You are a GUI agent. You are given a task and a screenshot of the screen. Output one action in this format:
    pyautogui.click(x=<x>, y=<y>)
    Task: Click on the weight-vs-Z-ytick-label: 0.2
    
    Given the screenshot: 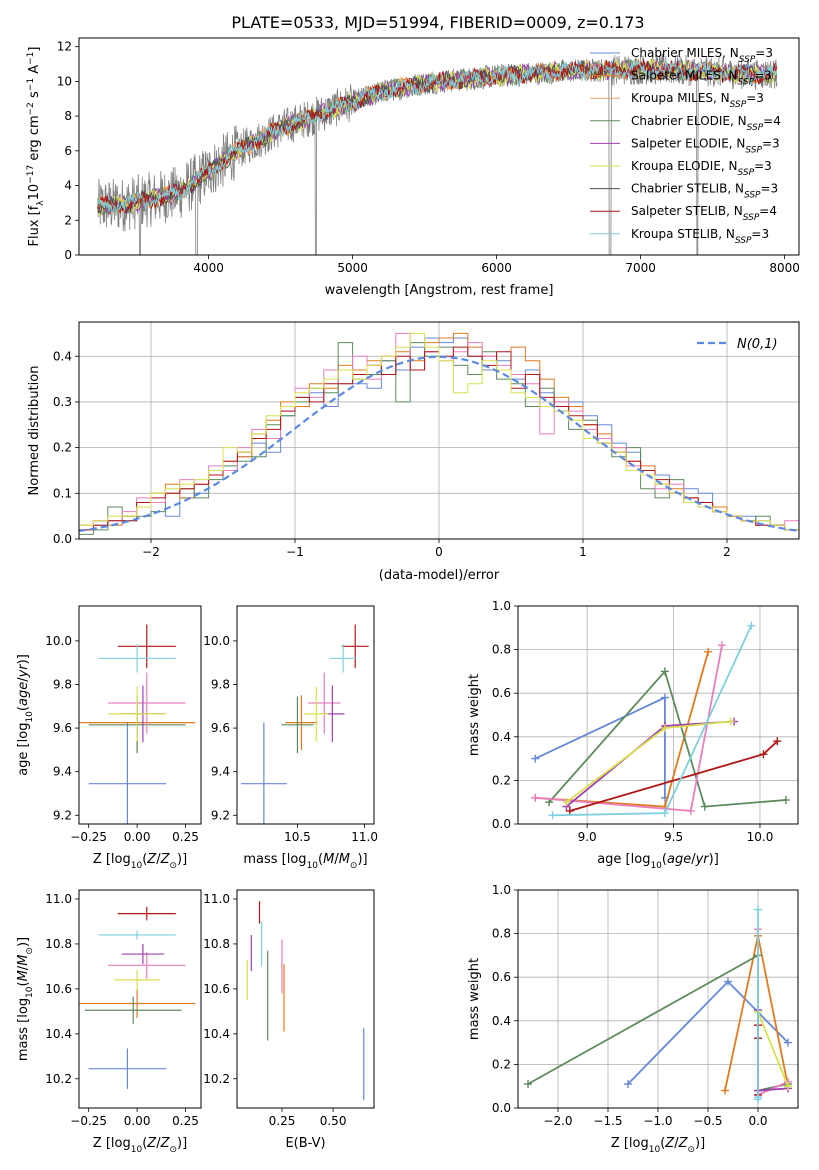 What is the action you would take?
    pyautogui.click(x=501, y=1064)
    